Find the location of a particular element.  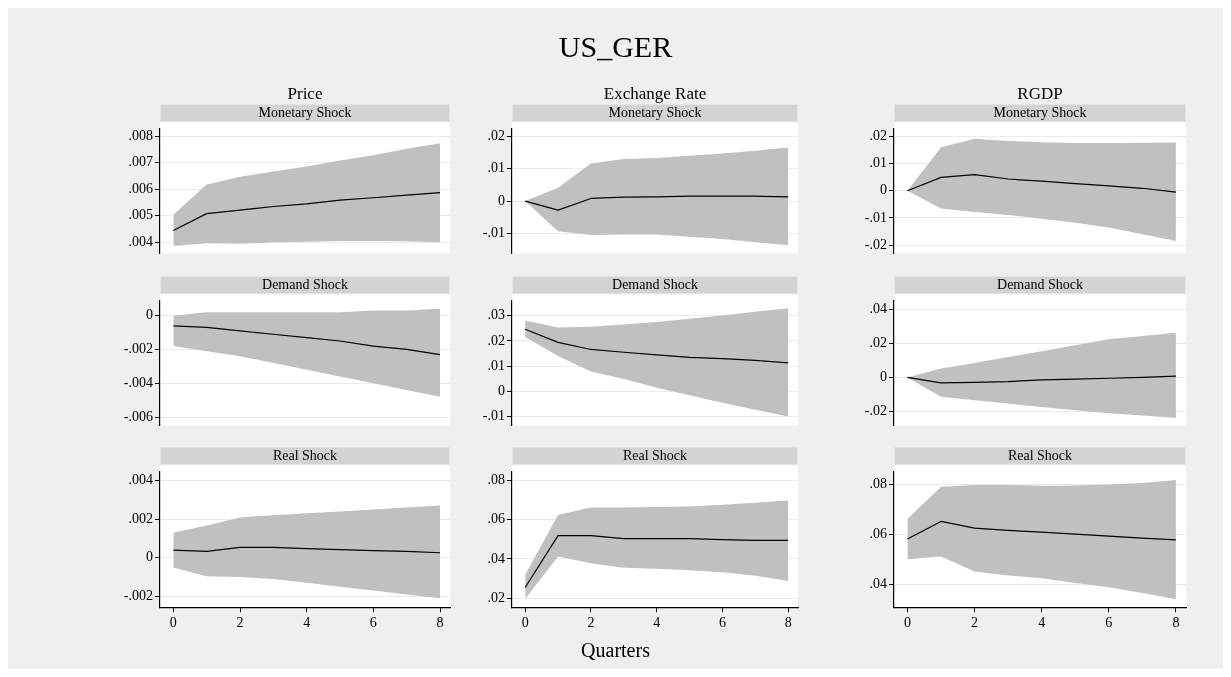

chart-title: Exchange Rate is located at coordinates (655, 94).